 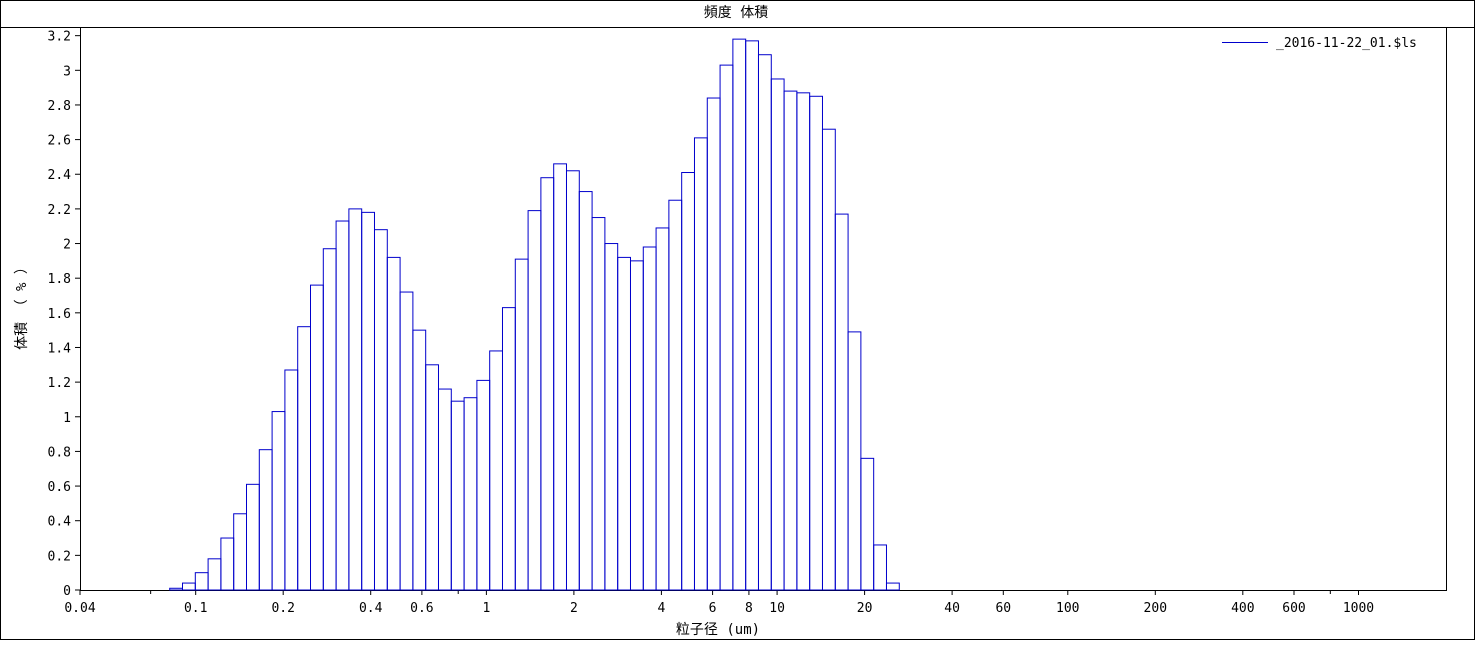 What do you see at coordinates (661, 608) in the screenshot?
I see `x-tick-label: 4` at bounding box center [661, 608].